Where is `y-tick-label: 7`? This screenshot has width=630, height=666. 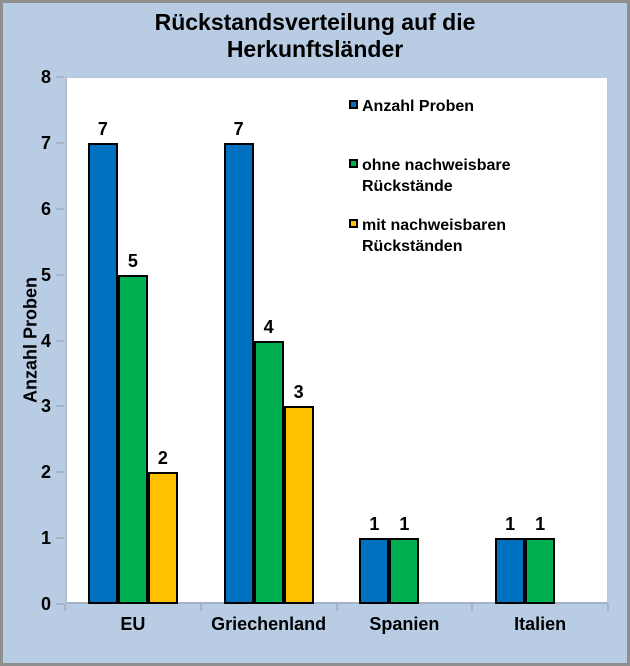
y-tick-label: 7 is located at coordinates (45, 142).